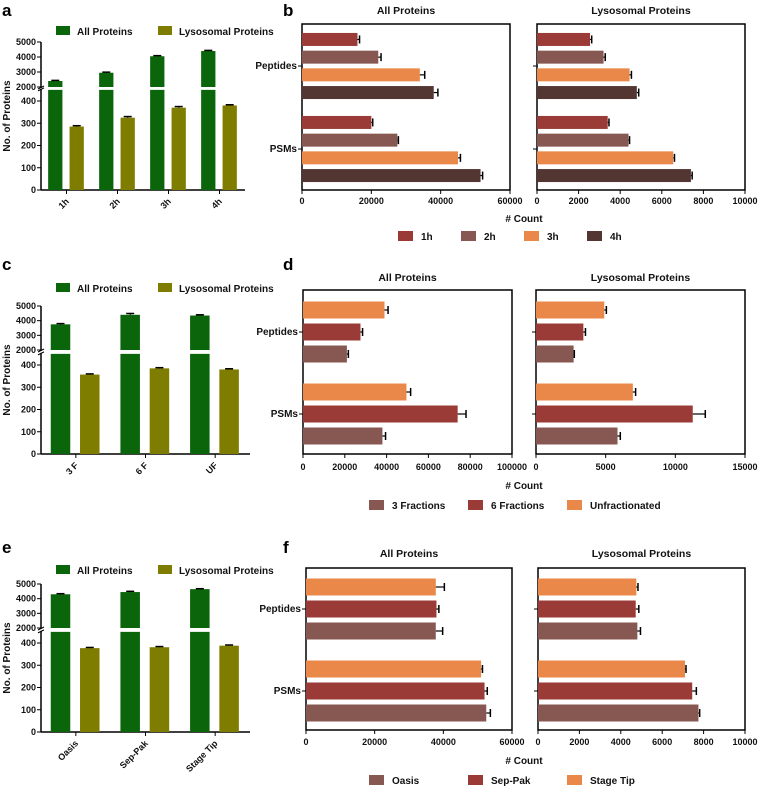 This screenshot has height=786, width=758. Describe the element at coordinates (427, 237) in the screenshot. I see `legend-label: 1h` at that location.